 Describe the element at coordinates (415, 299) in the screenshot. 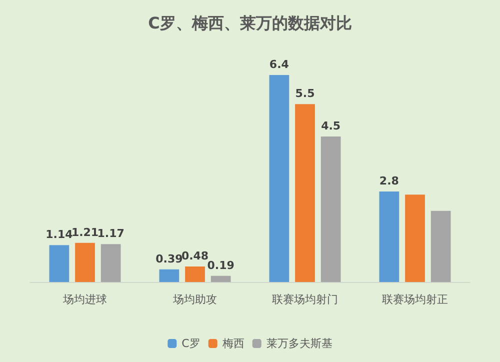

I see `x-tick-label: 联赛场均射正` at that location.